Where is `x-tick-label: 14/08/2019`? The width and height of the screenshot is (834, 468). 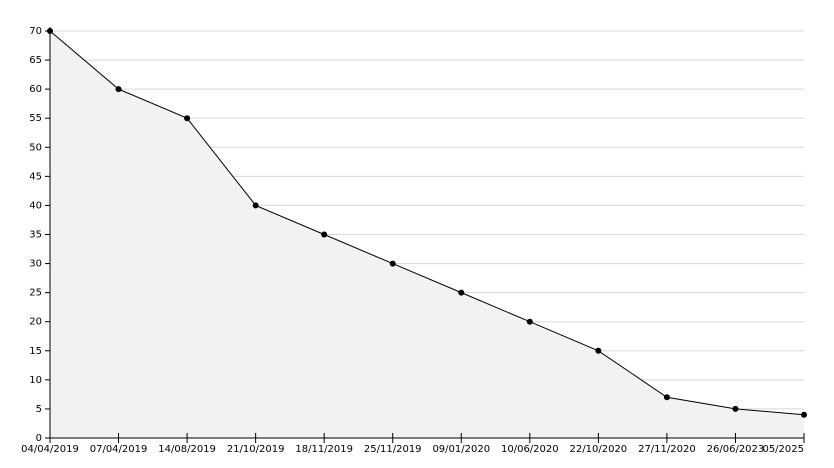 x-tick-label: 14/08/2019 is located at coordinates (187, 449).